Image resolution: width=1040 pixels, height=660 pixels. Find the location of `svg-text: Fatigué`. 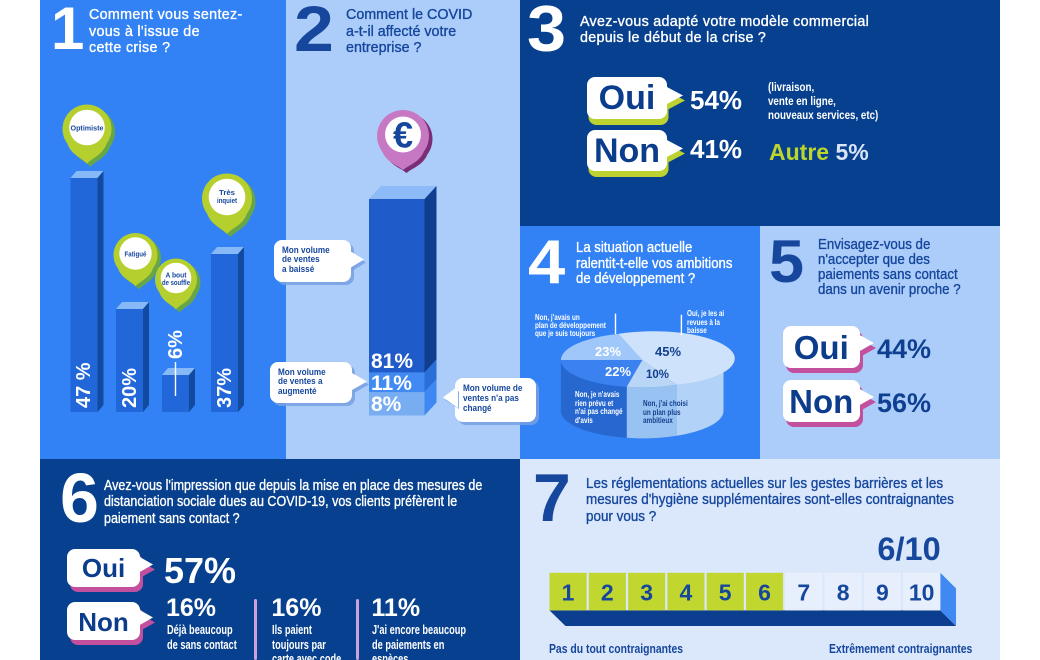

svg-text: Fatigué is located at coordinates (136, 254).